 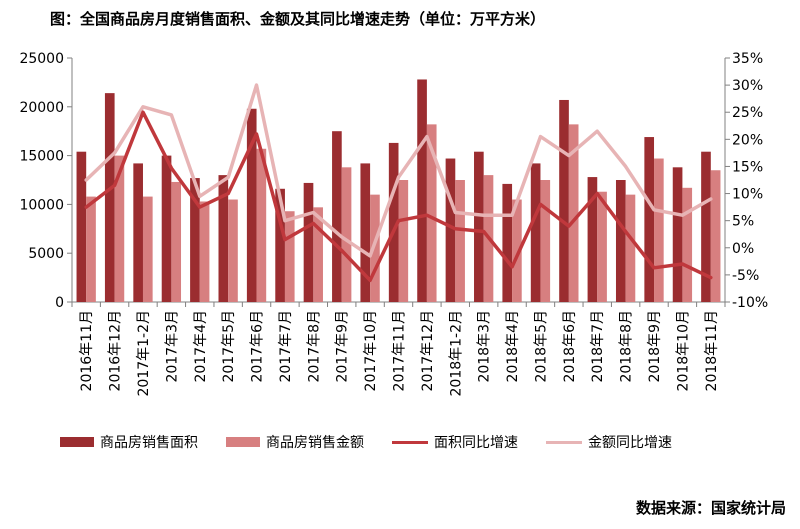 What do you see at coordinates (286, 346) in the screenshot?
I see `x-tick-label: 2017年7月` at bounding box center [286, 346].